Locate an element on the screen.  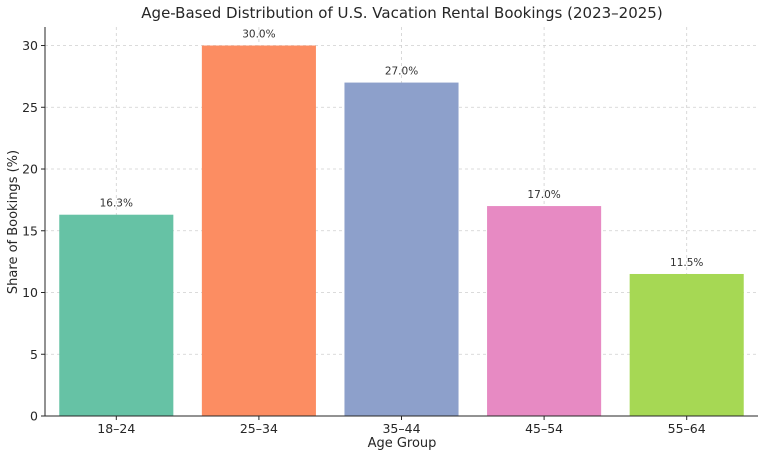
x-tick-label: 25–34 is located at coordinates (259, 428).